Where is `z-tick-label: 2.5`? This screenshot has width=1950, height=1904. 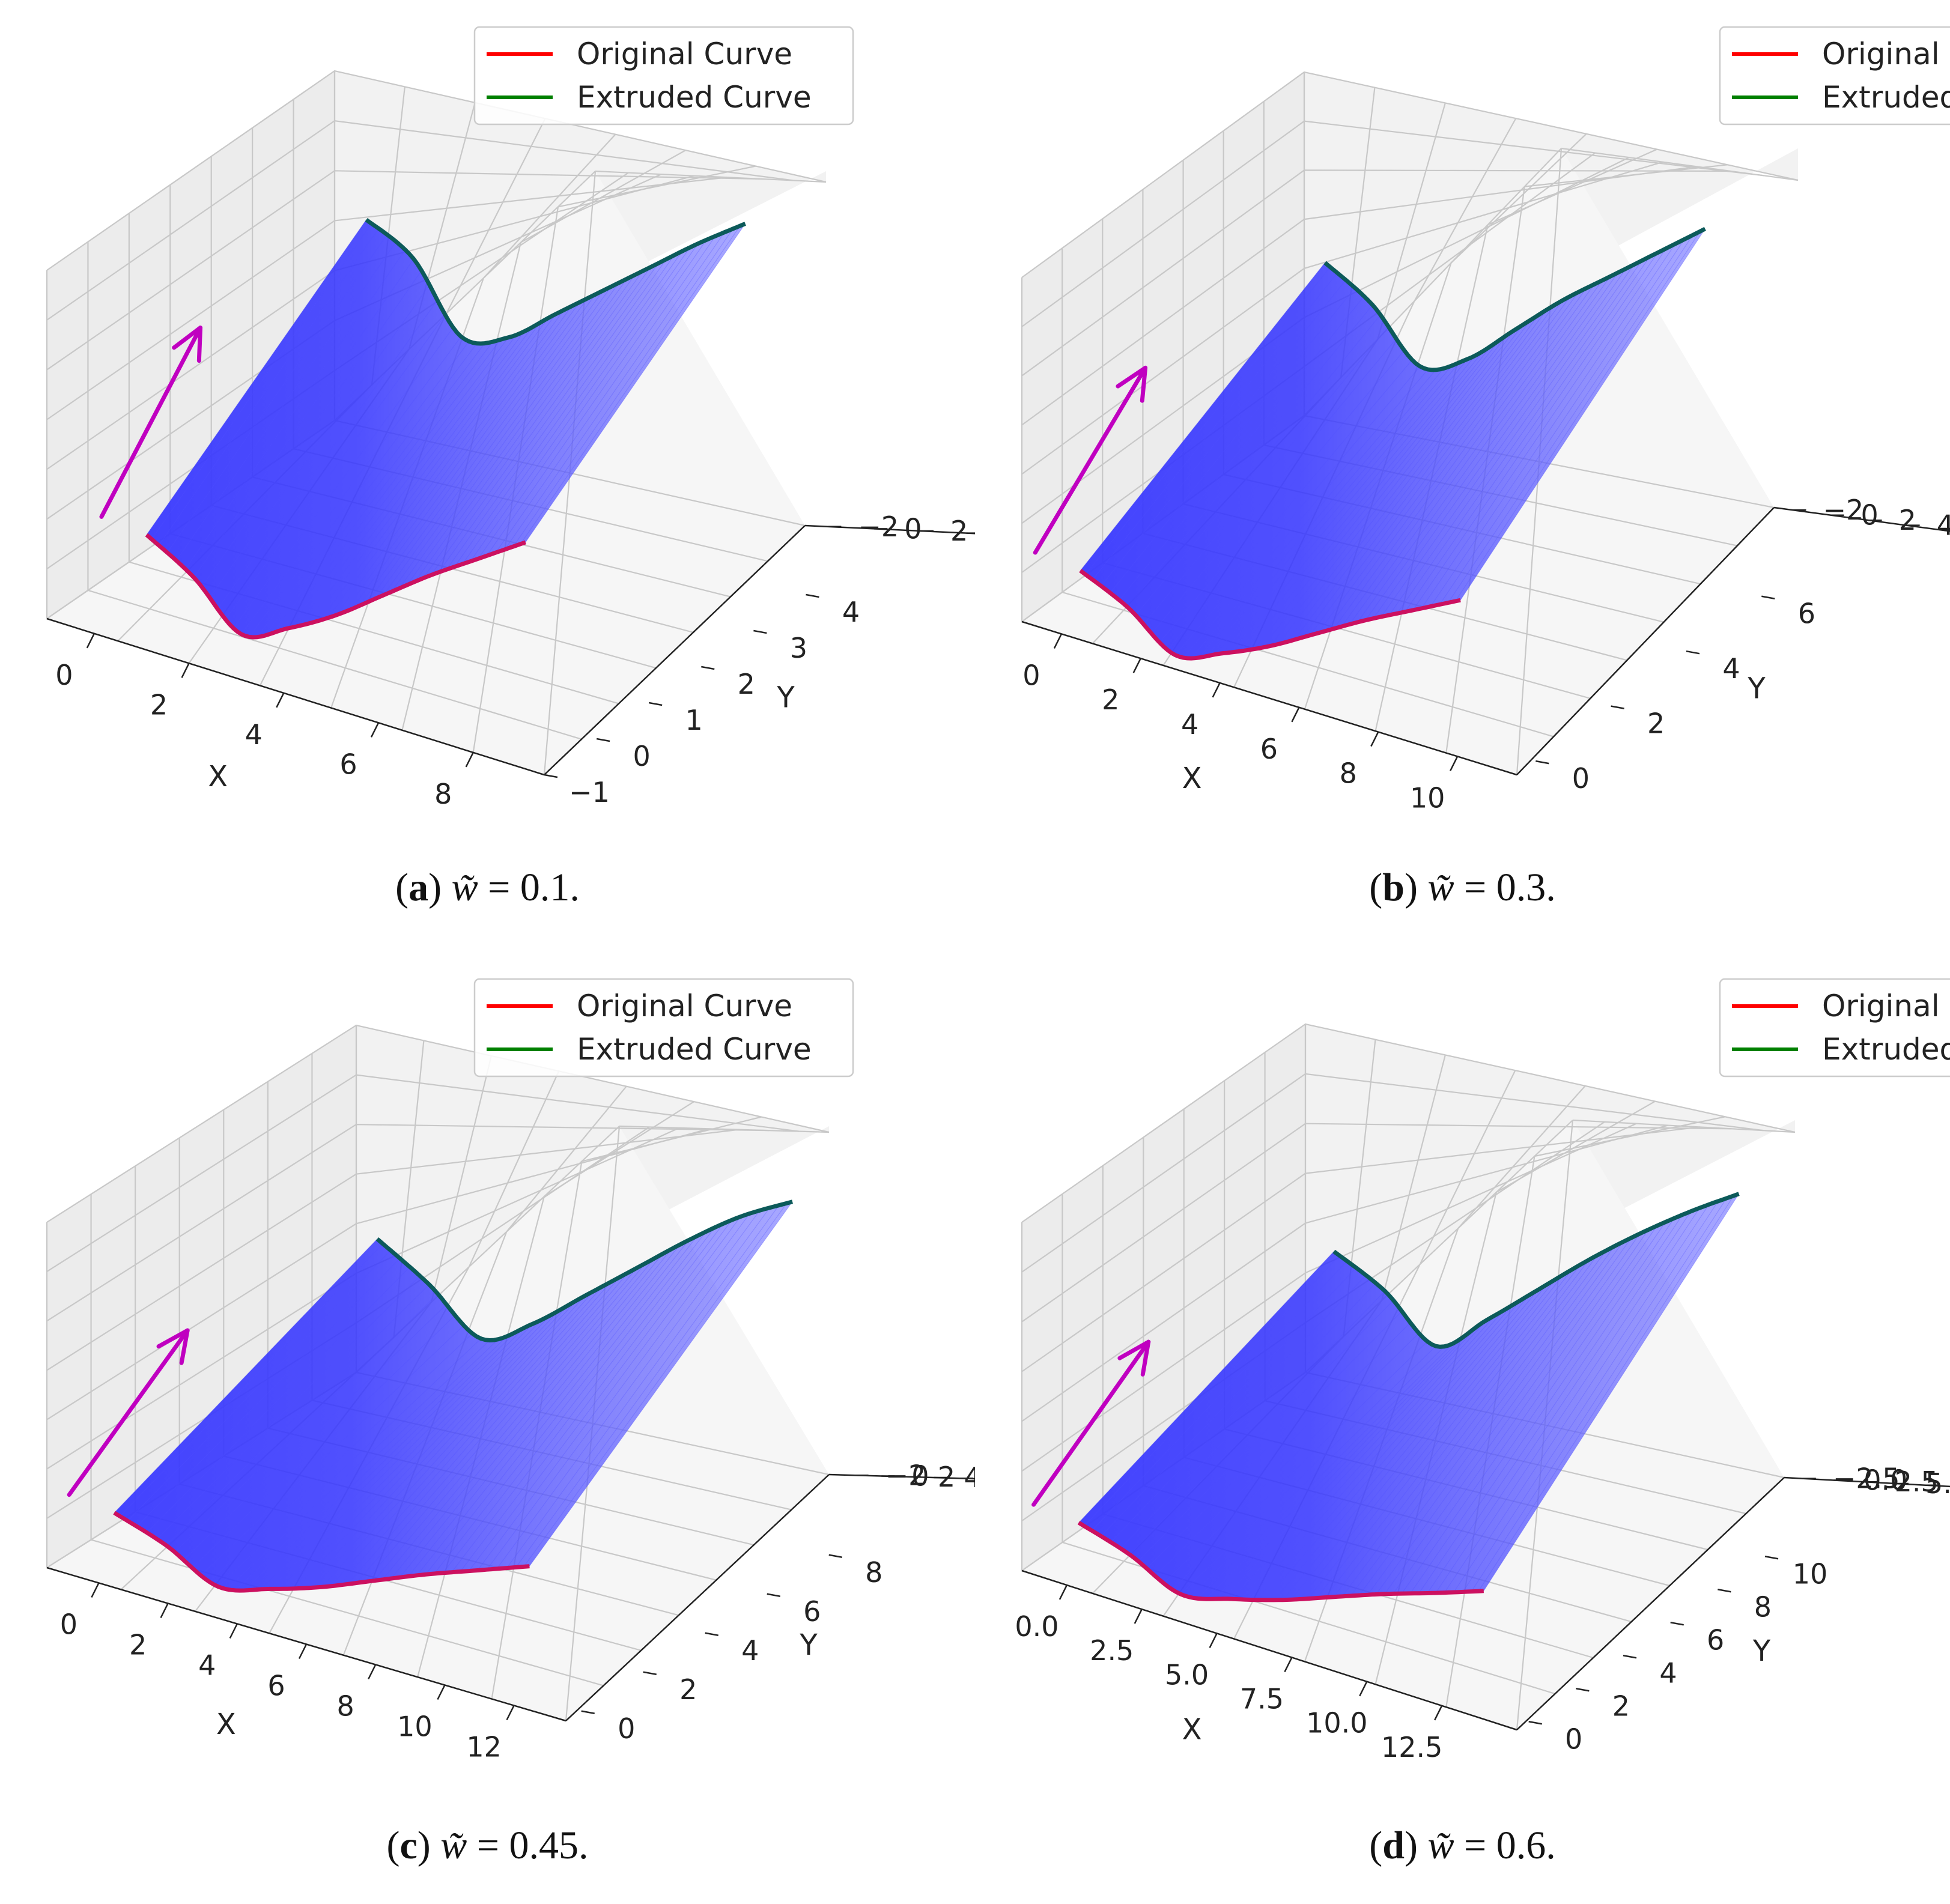
z-tick-label: 2.5 is located at coordinates (1917, 1482).